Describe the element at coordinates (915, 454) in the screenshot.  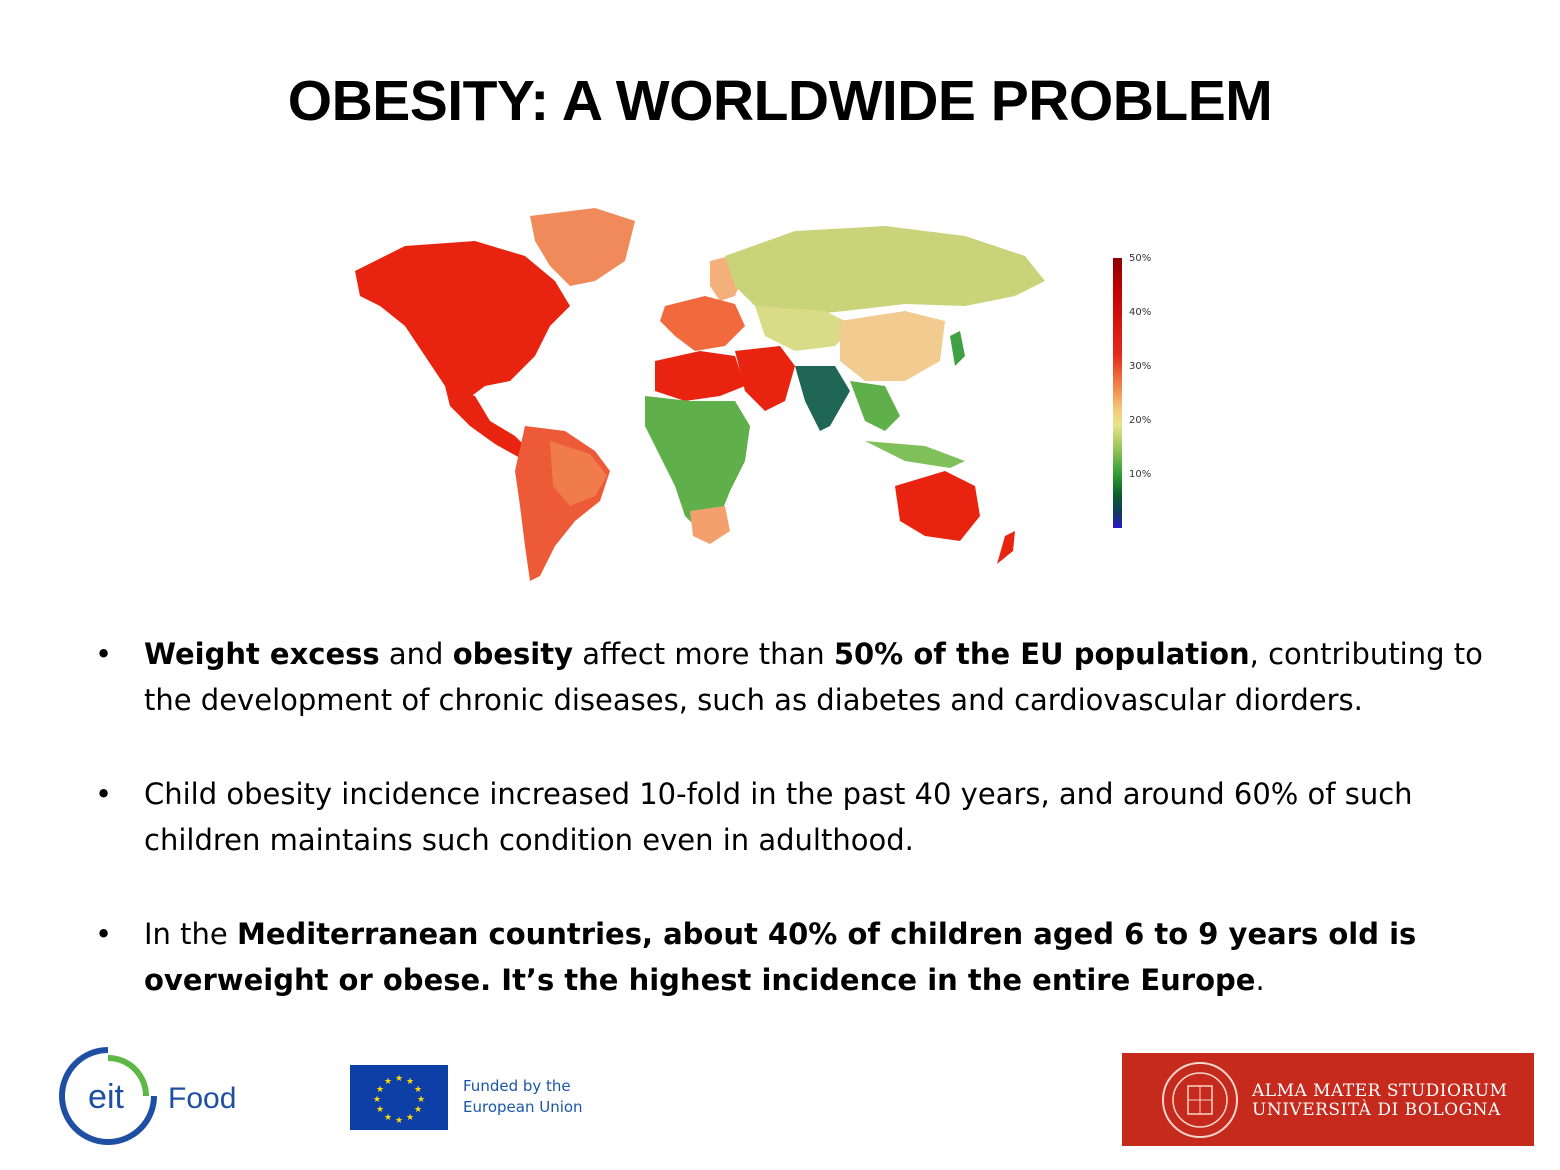
I see `region-indonesia` at that location.